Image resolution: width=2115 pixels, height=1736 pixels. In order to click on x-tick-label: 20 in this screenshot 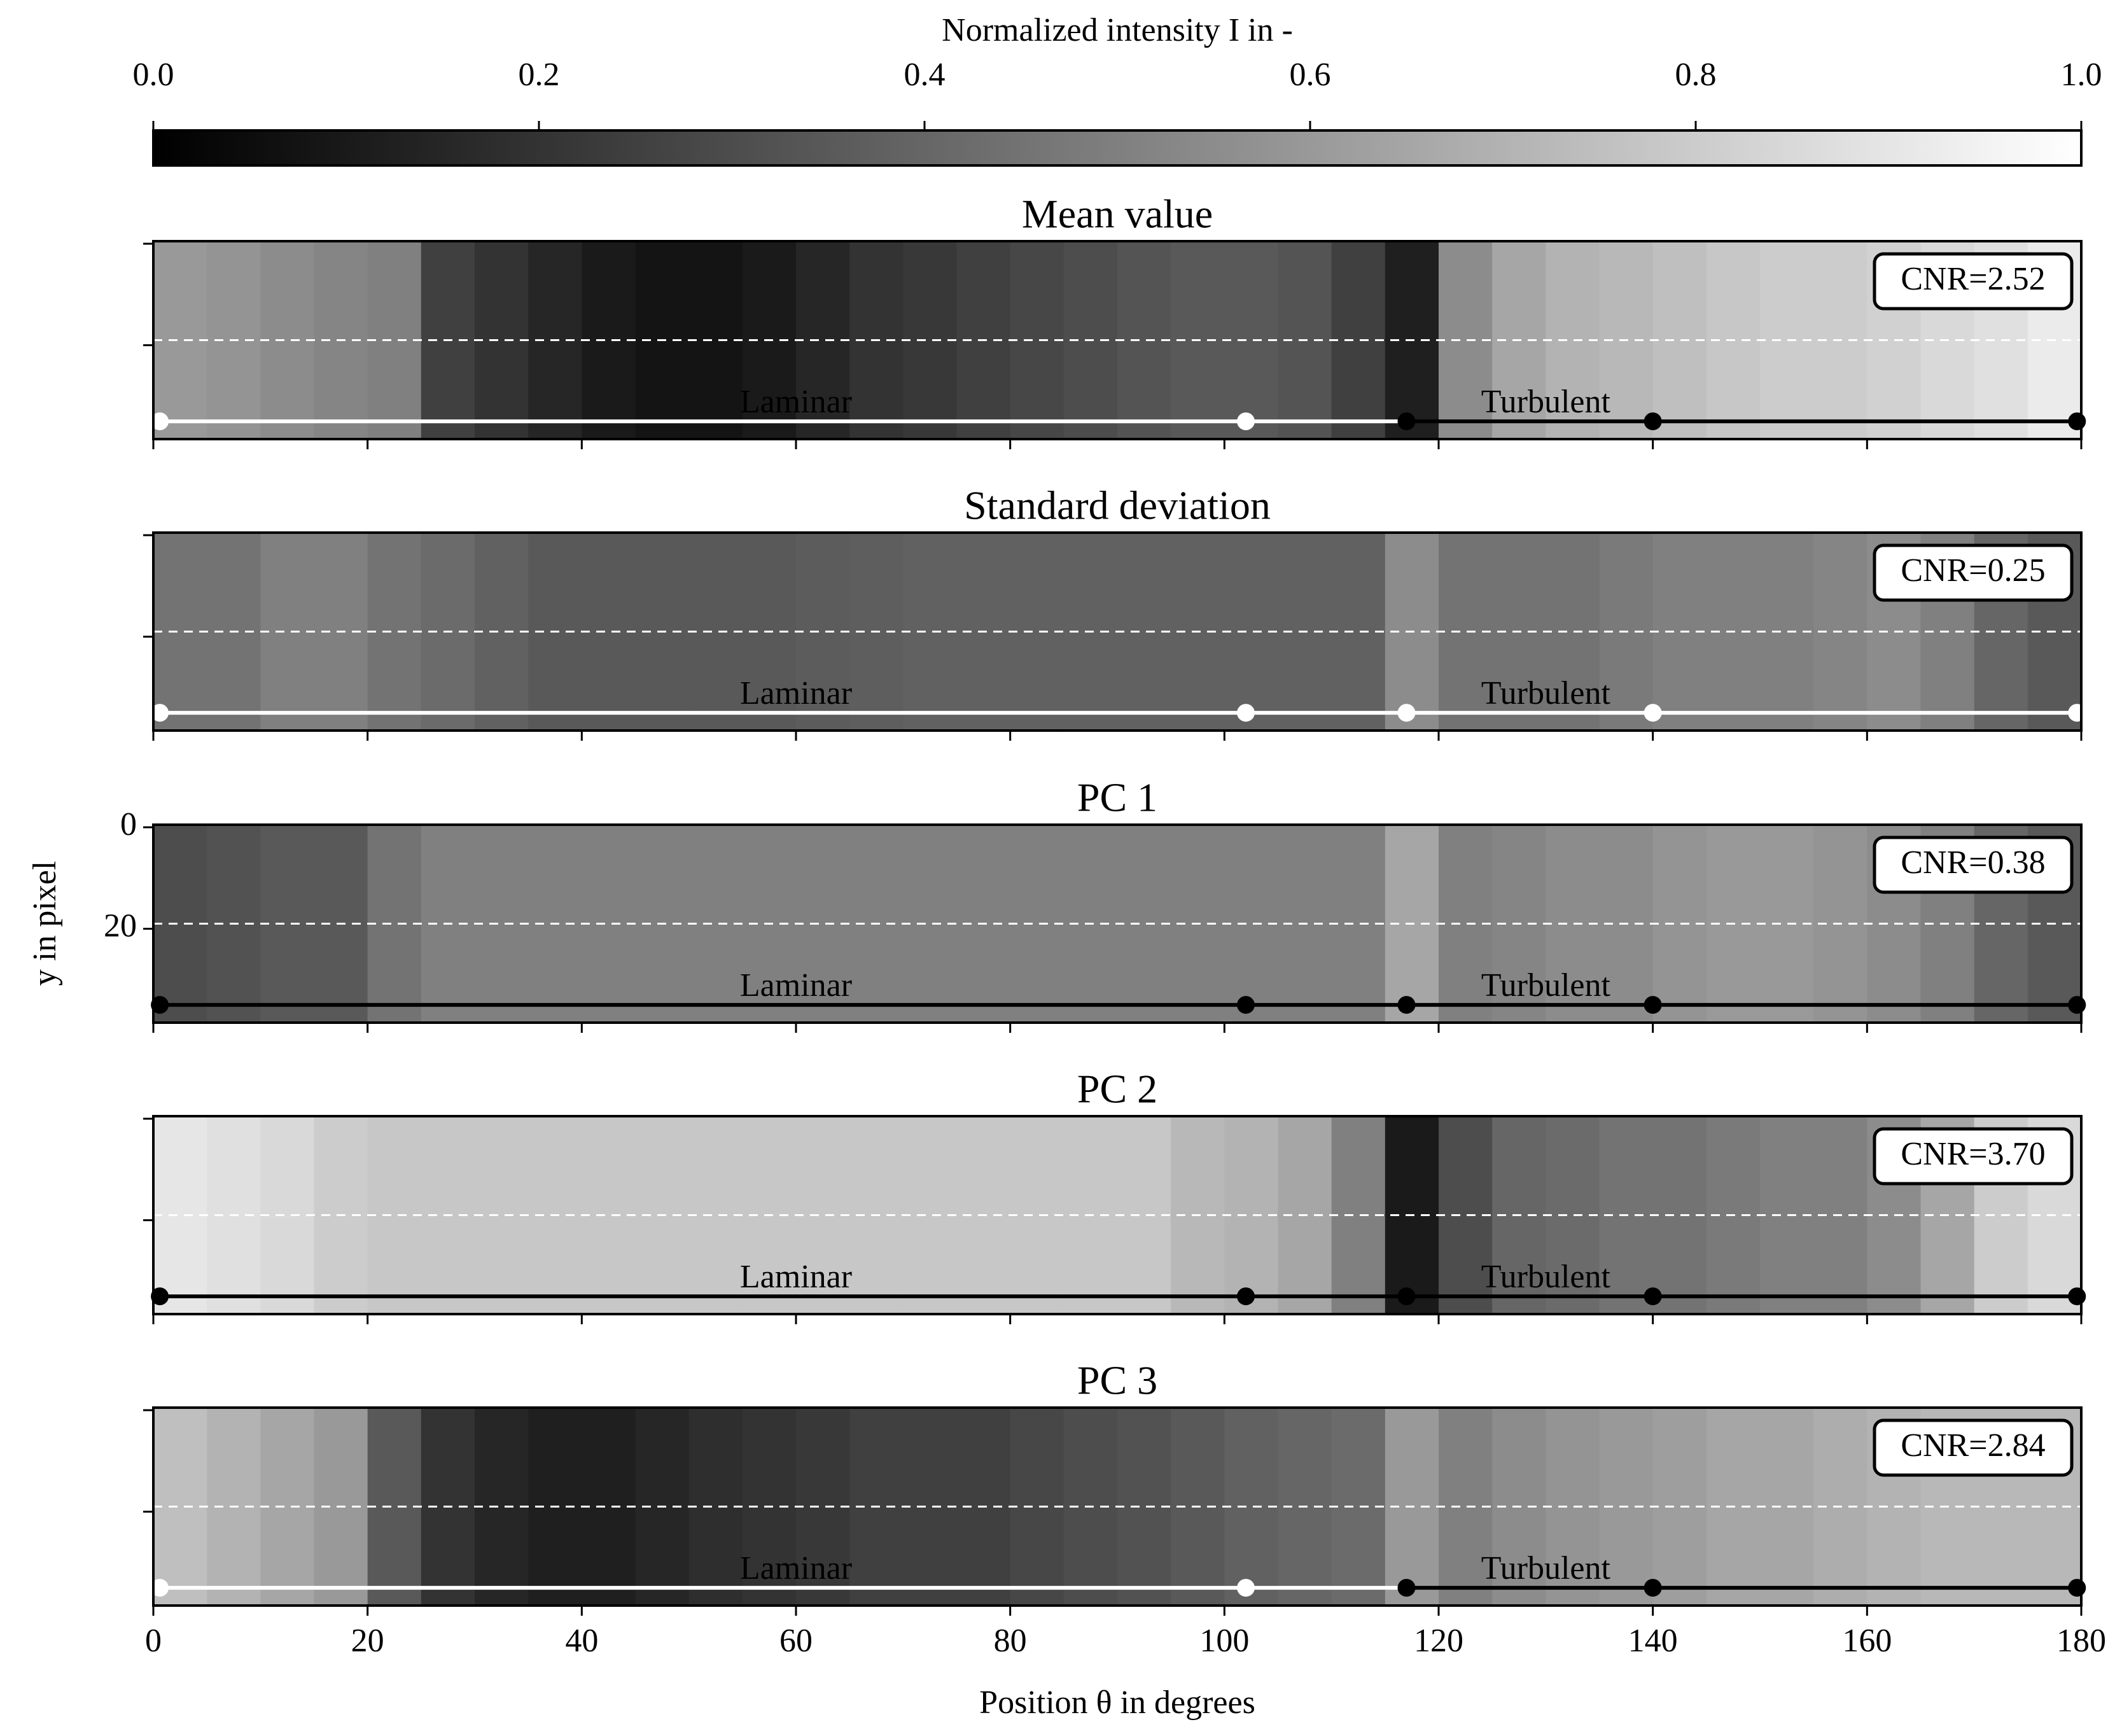, I will do `click(368, 1641)`.